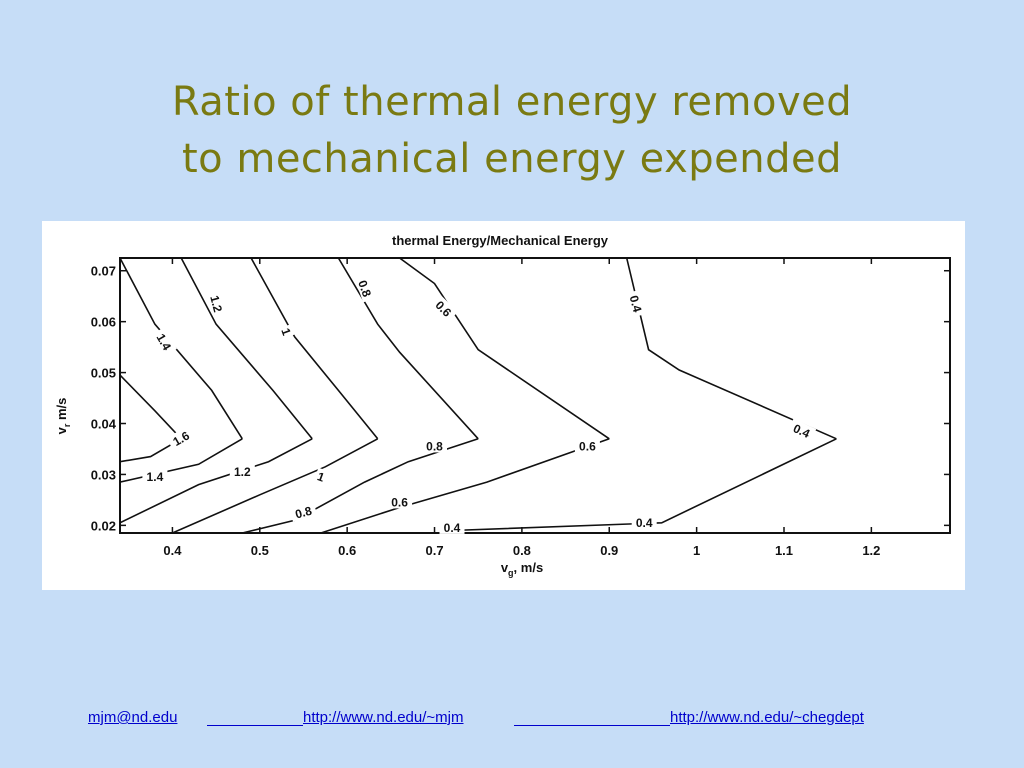  I want to click on x-axis-label: vg, m/s, so click(522, 569).